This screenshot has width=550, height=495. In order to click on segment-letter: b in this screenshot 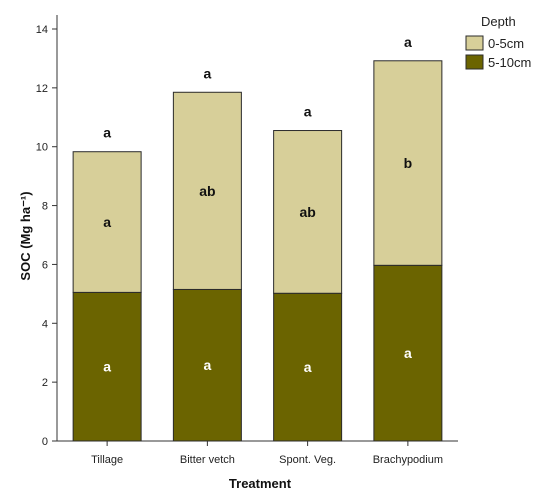, I will do `click(408, 163)`.